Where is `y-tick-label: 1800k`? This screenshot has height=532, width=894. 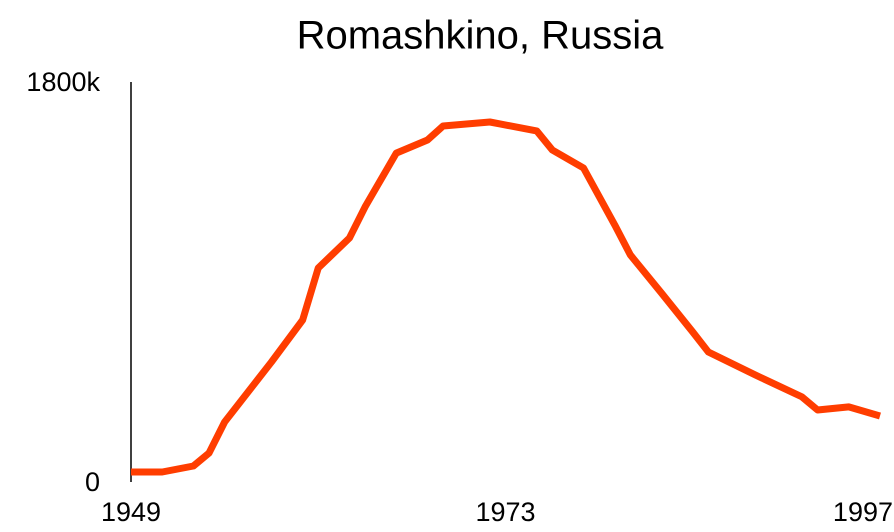 y-tick-label: 1800k is located at coordinates (63, 82).